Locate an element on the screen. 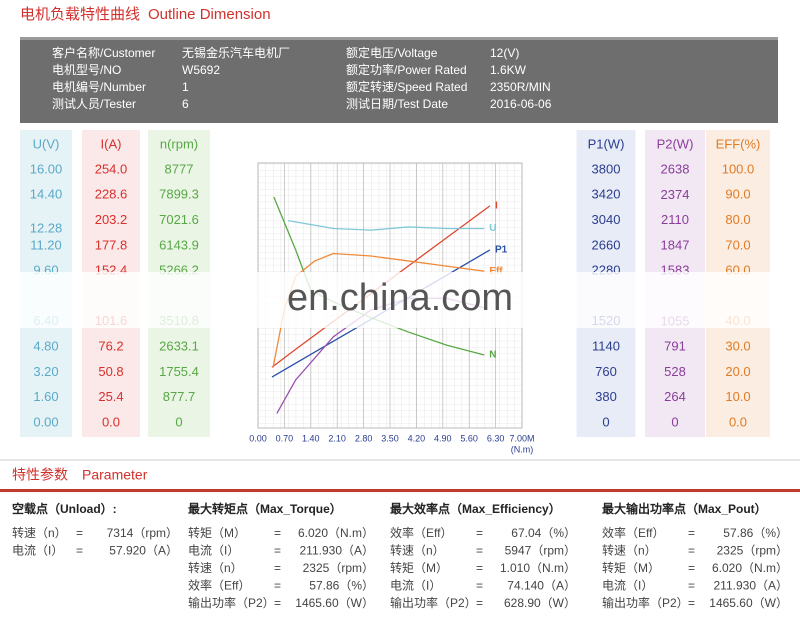 The image size is (800, 626). info-top is located at coordinates (399, 38).